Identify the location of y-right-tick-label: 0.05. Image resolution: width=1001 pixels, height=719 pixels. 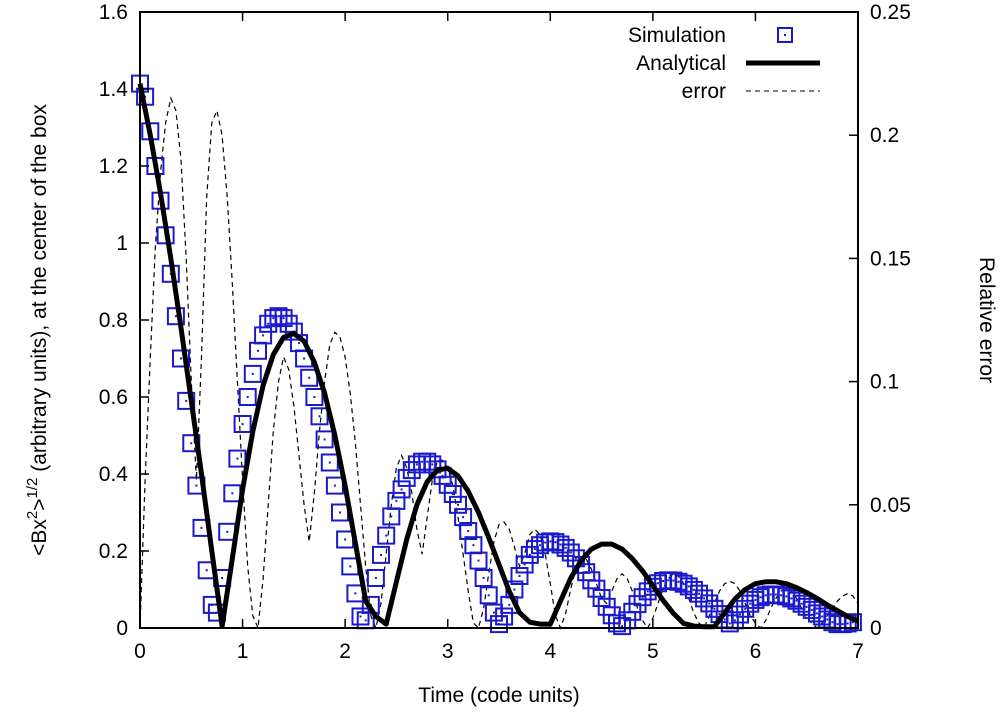
(890, 505).